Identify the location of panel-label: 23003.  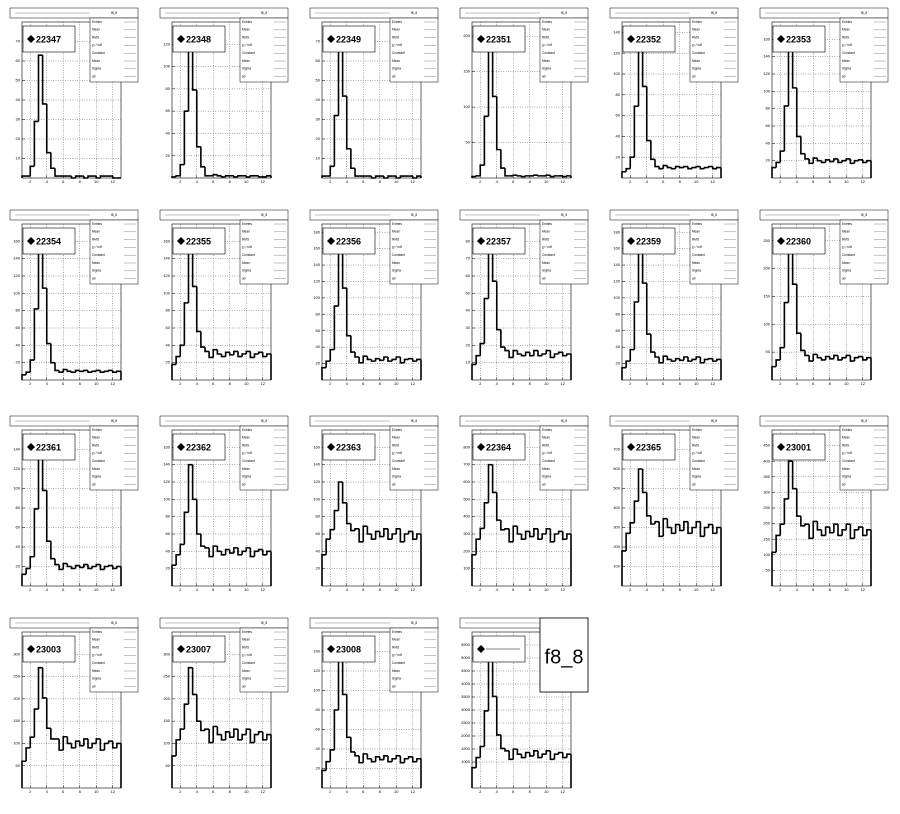
(48, 649).